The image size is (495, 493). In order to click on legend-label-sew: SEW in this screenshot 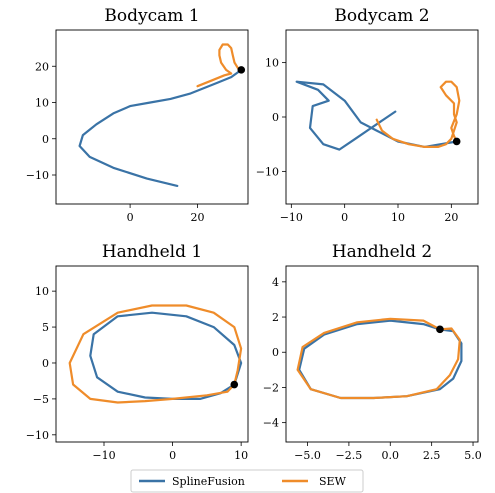, I will do `click(333, 481)`.